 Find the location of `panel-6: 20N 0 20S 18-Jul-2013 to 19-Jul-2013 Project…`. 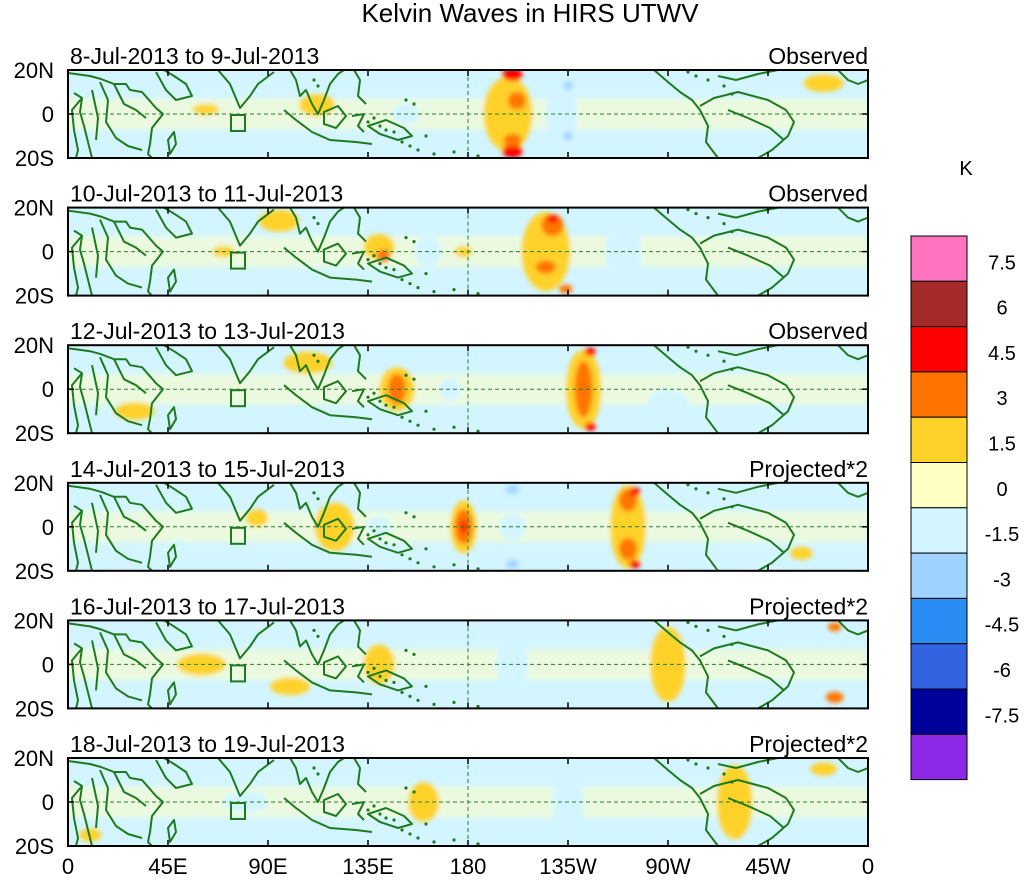

panel-6: 20N 0 20S 18-Jul-2013 to 19-Jul-2013 Project… is located at coordinates (441, 795).